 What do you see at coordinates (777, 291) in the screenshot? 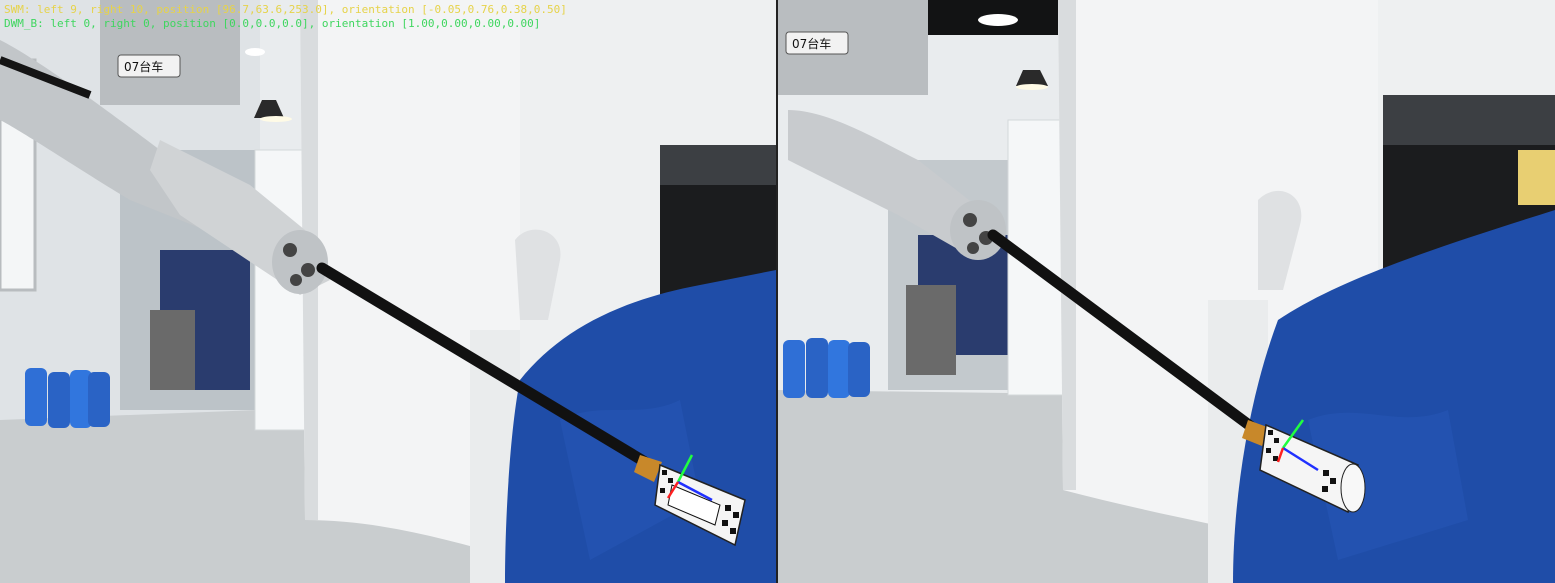
I see `view-divider` at bounding box center [777, 291].